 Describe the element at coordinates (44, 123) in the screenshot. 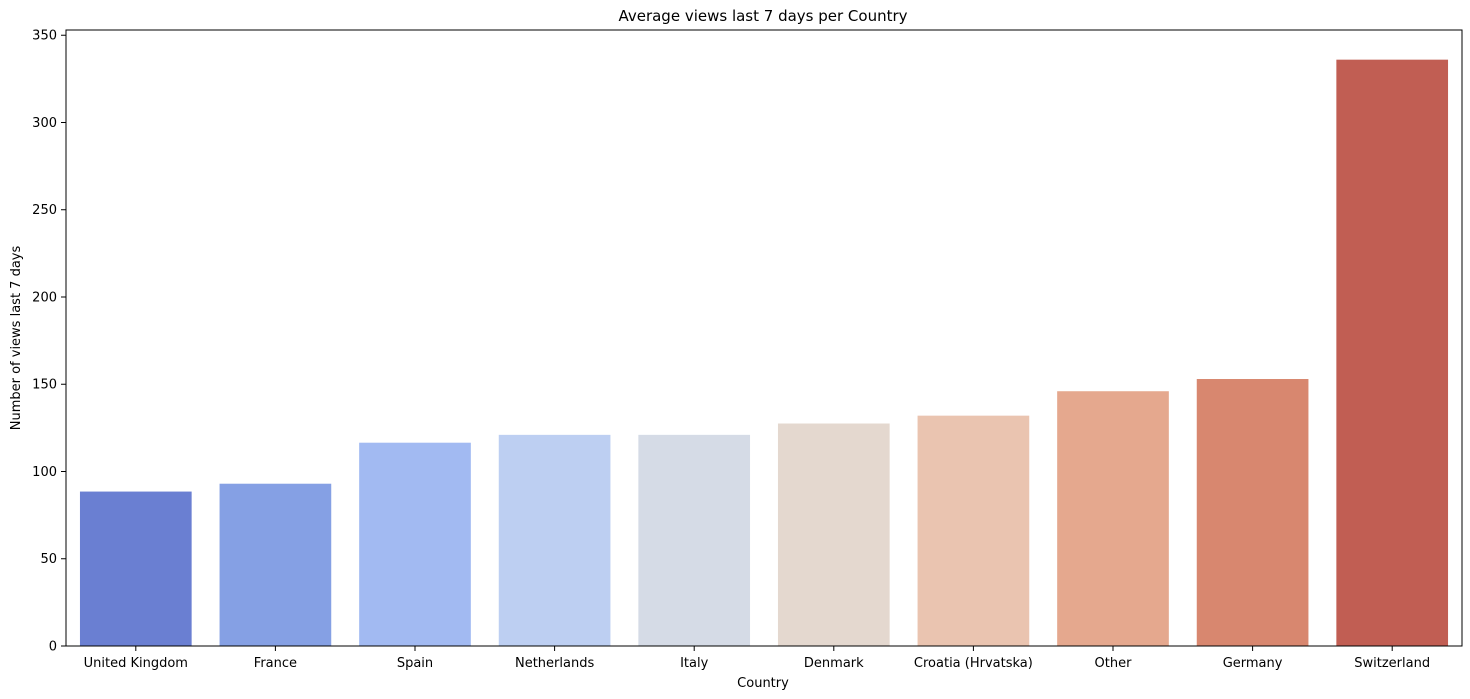

I see `y-tick-label: 300` at that location.